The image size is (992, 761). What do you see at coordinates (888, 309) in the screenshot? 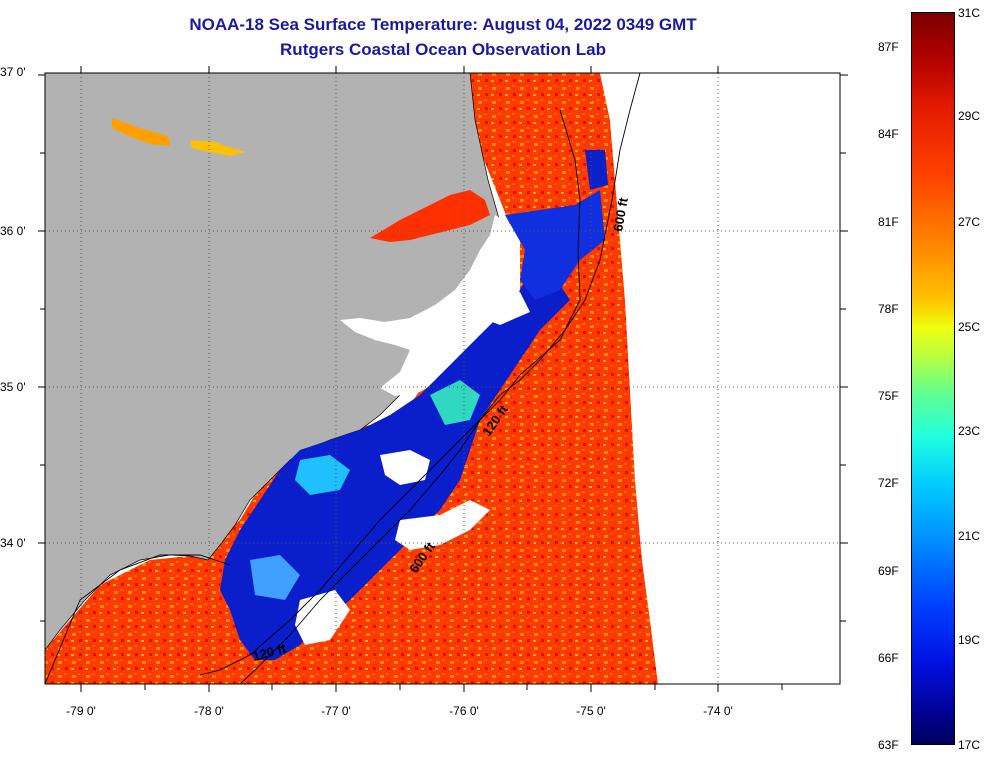
I see `colorbar-label-78f: 78F` at bounding box center [888, 309].